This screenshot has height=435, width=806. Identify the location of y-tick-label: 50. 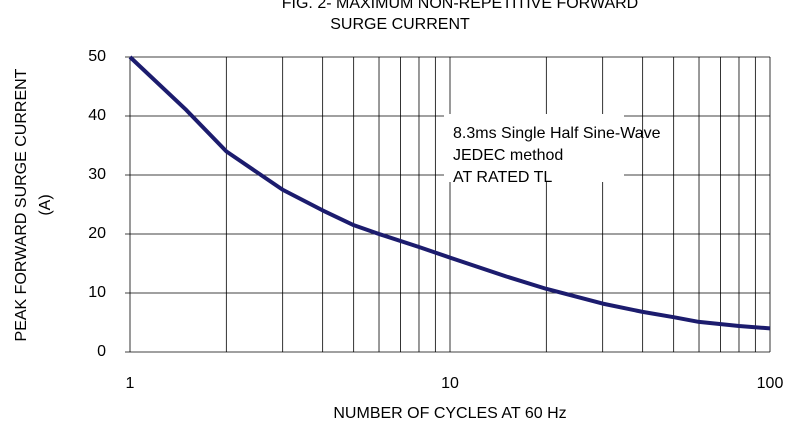
(97, 56).